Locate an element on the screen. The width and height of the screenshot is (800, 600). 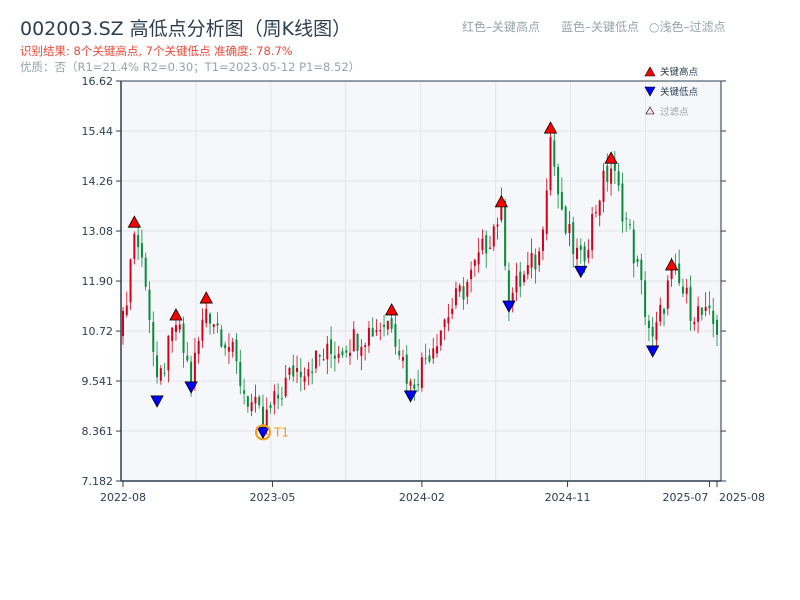
x-tick-label: 2023-05 is located at coordinates (272, 497).